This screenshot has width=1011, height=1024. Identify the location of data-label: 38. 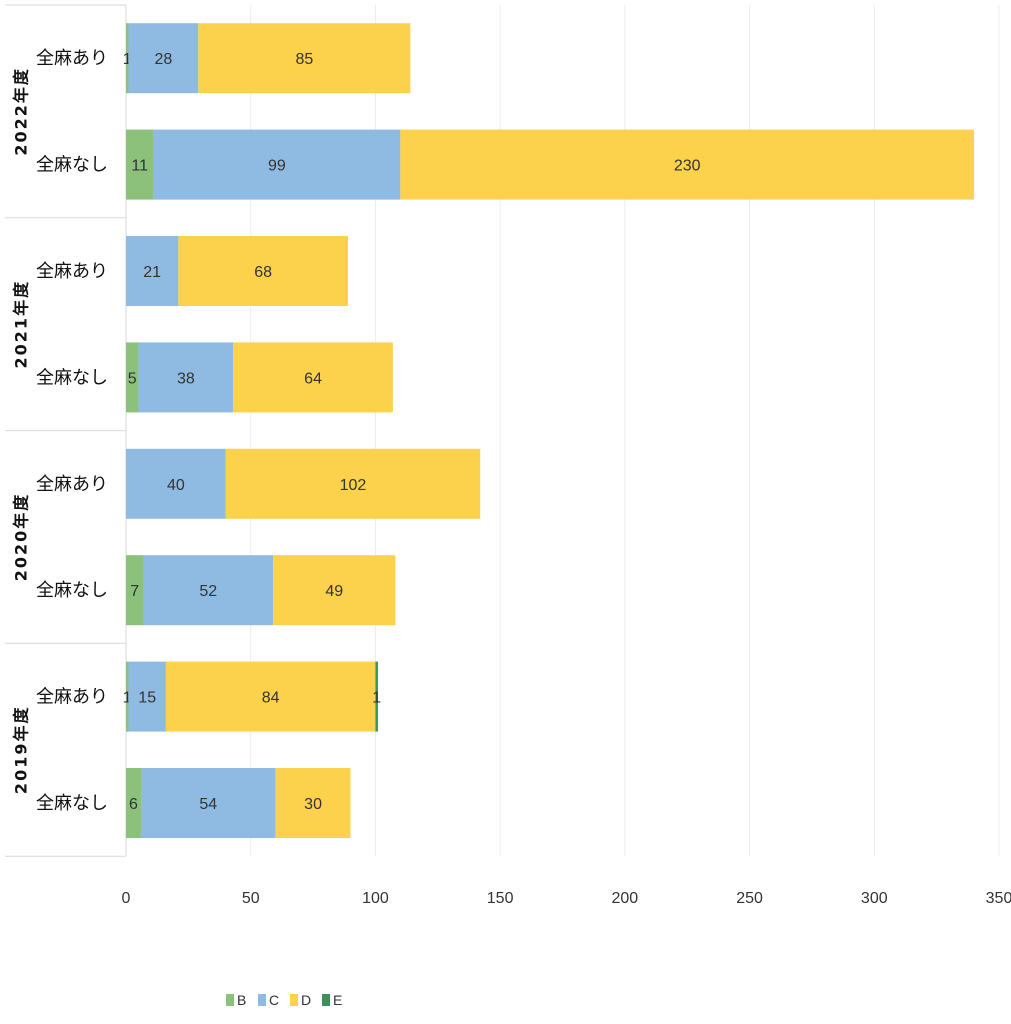
(186, 378).